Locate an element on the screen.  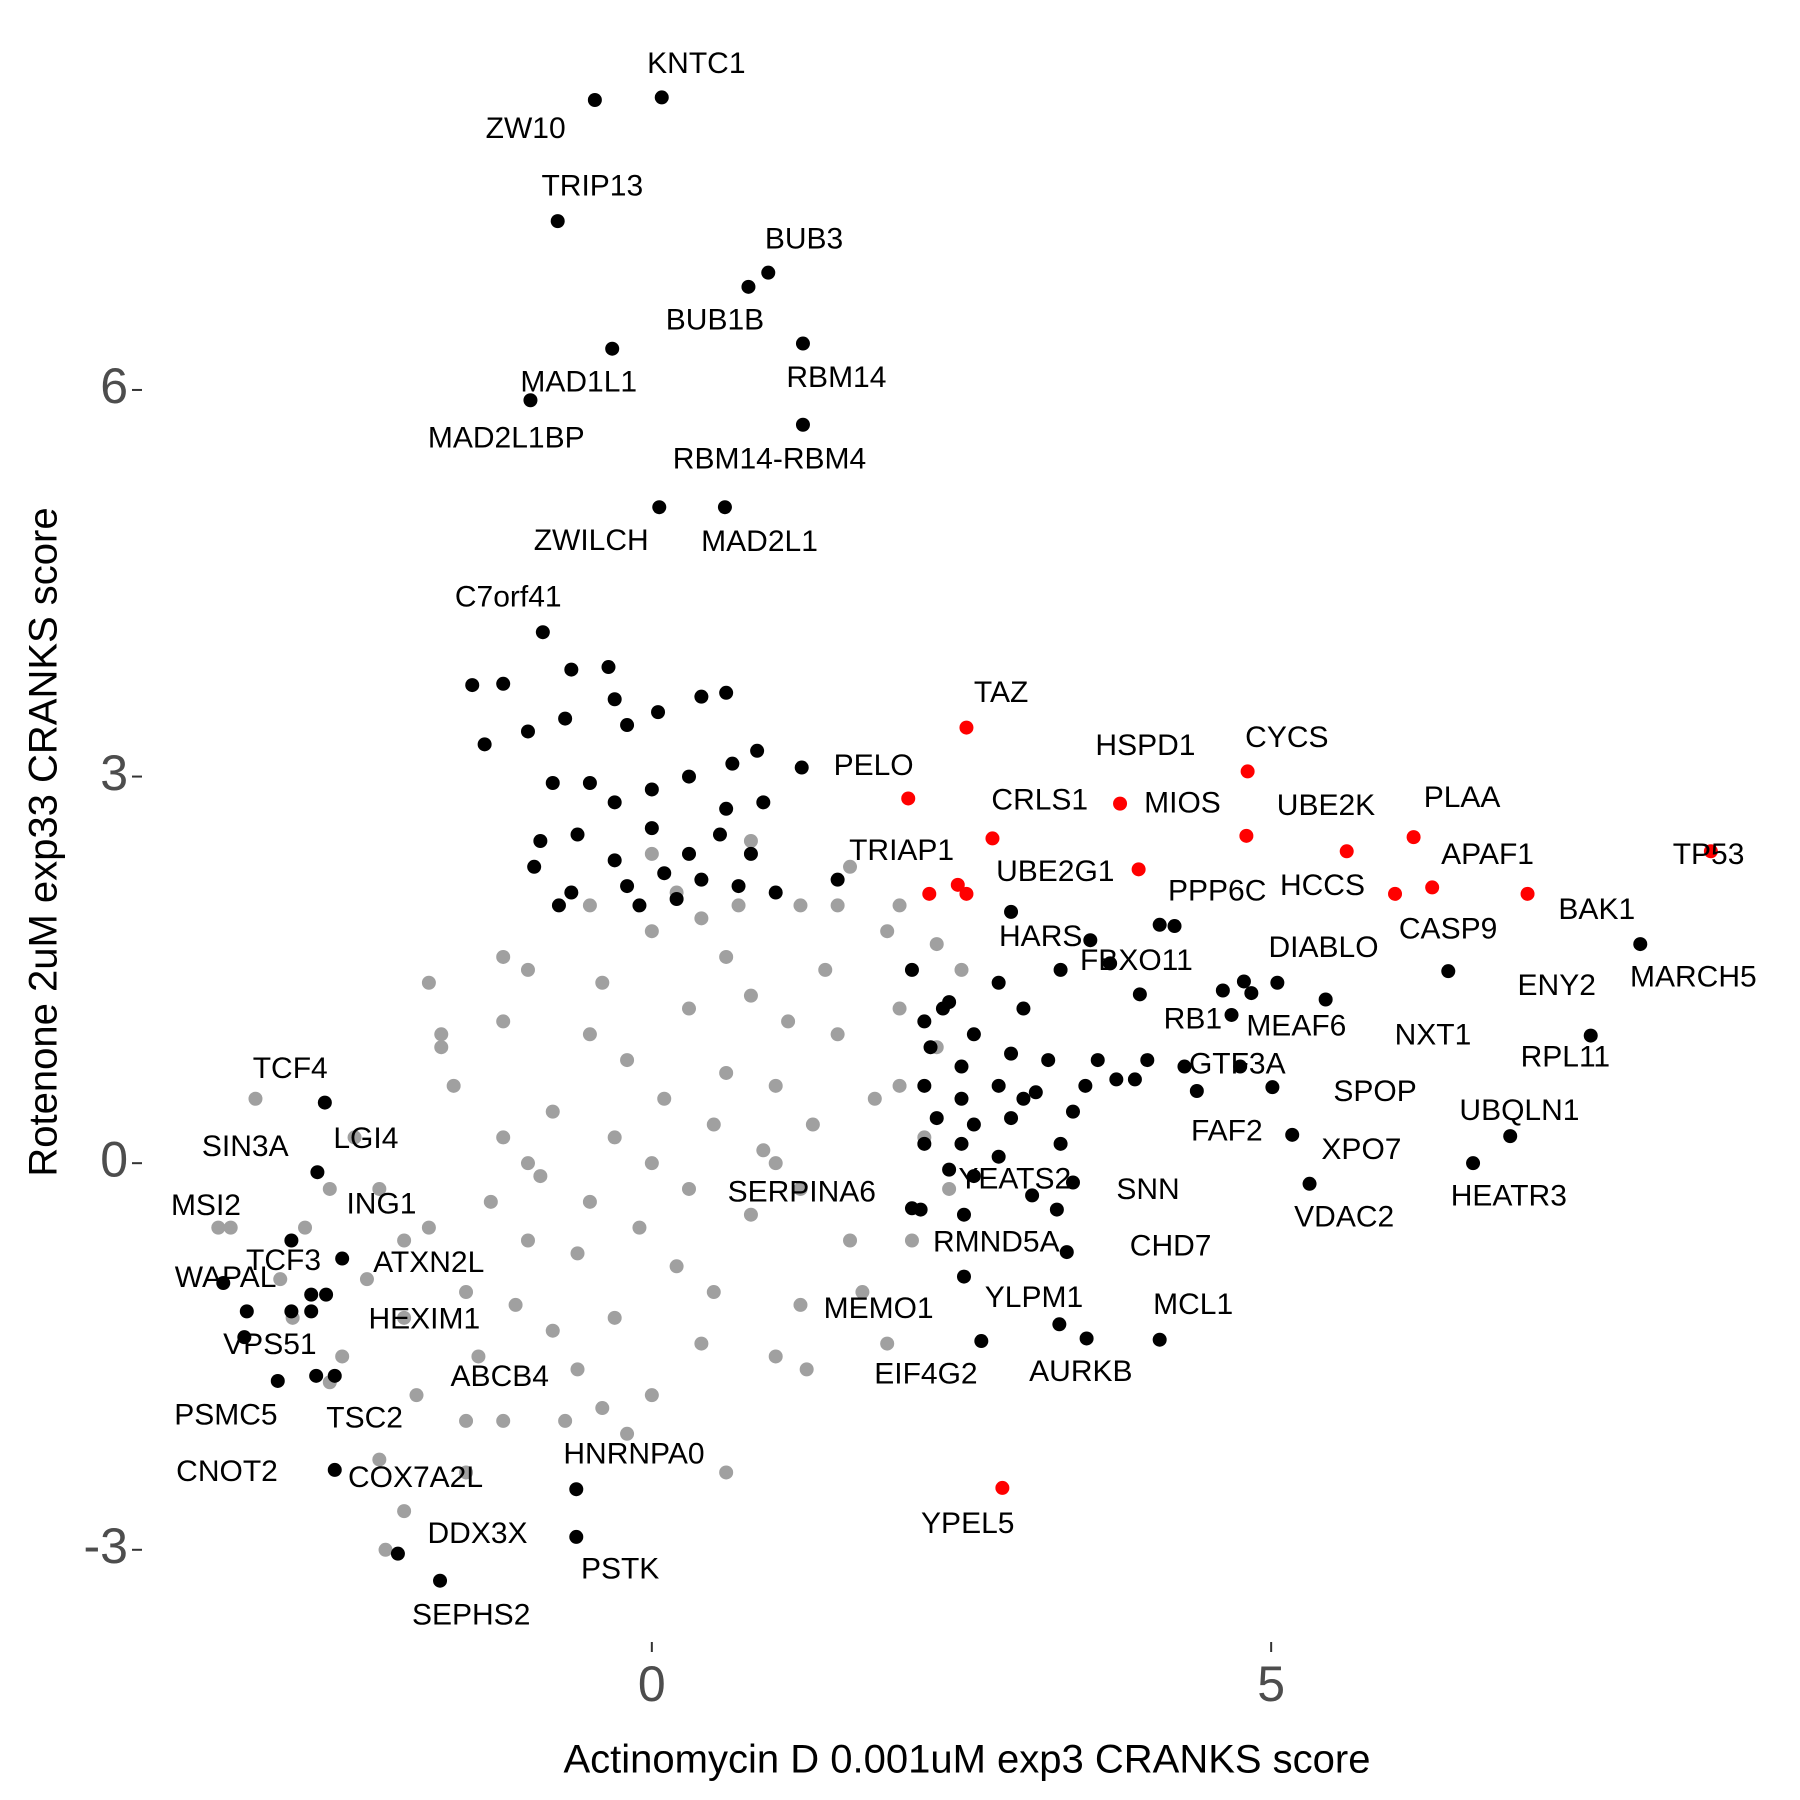
point-label: HCCS is located at coordinates (1322, 885).